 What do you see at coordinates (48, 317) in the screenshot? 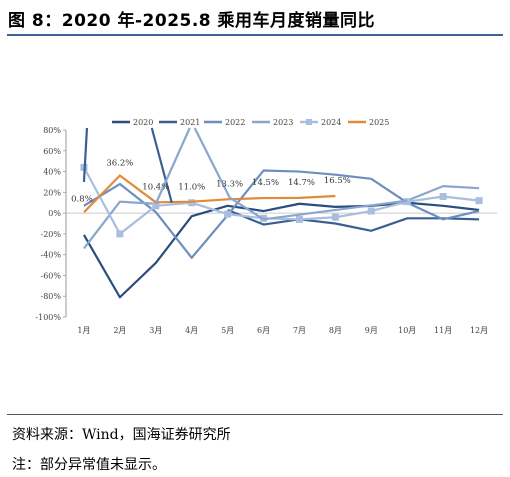
I see `y-tick-label: -100%` at bounding box center [48, 317].